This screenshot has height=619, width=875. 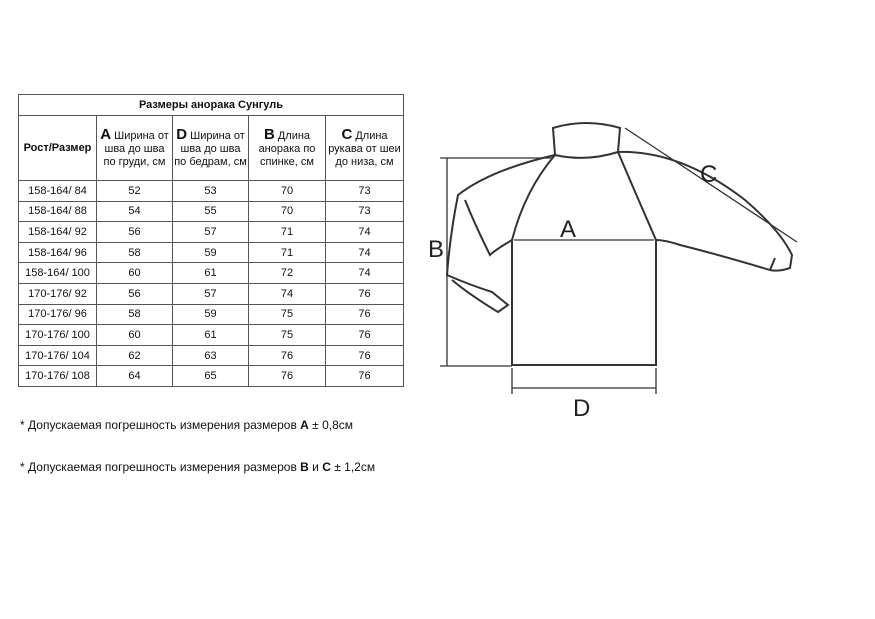 What do you see at coordinates (57, 211) in the screenshot?
I see `table-cell: 158-164/ 88` at bounding box center [57, 211].